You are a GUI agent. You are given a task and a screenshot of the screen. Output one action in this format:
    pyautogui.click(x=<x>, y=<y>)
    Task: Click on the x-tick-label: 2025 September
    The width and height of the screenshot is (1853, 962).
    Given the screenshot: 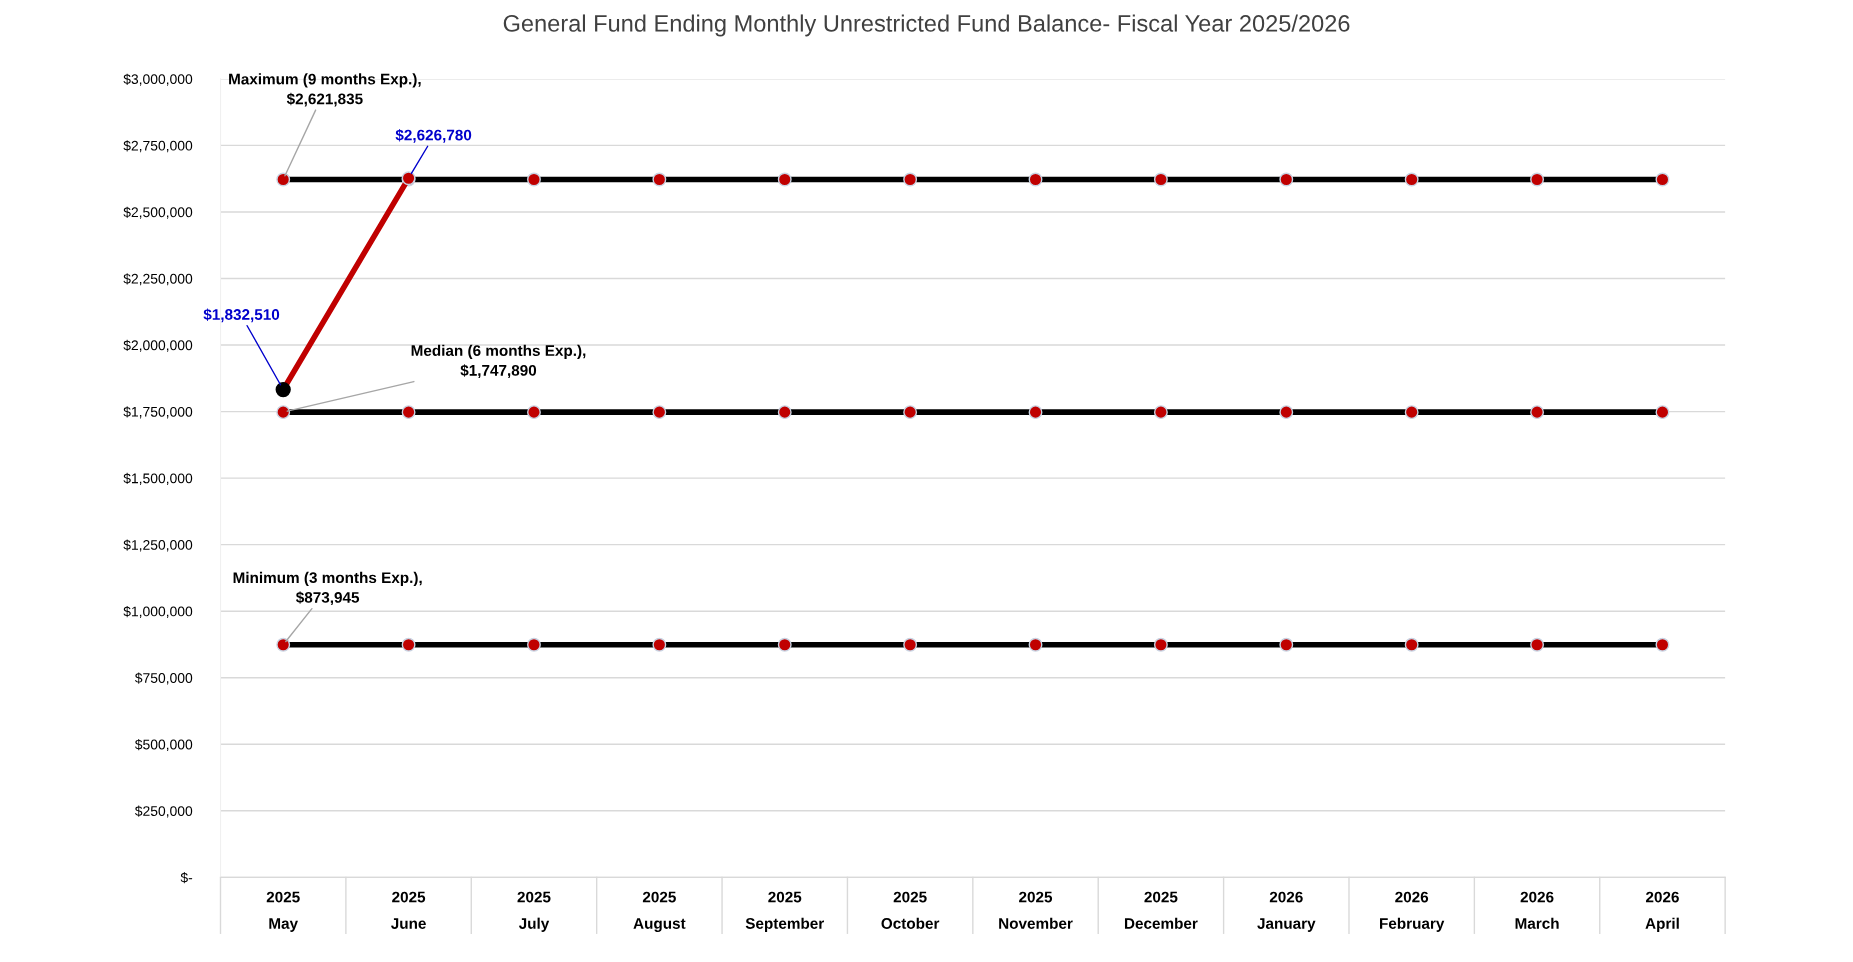 What is the action you would take?
    pyautogui.click(x=784, y=911)
    